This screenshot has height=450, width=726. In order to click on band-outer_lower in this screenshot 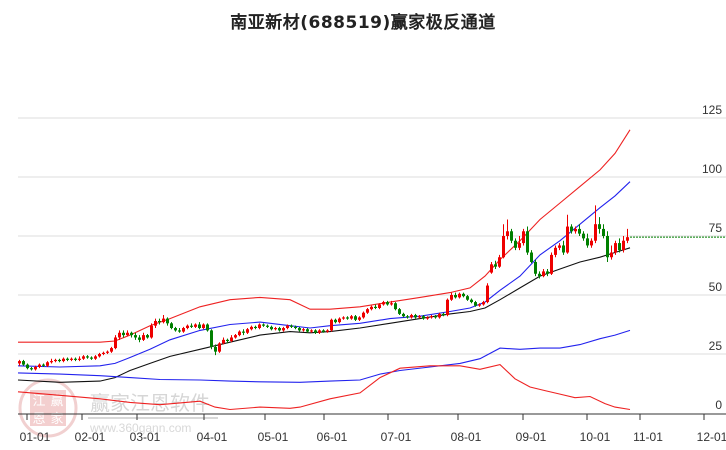, I will do `click(324, 387)`.